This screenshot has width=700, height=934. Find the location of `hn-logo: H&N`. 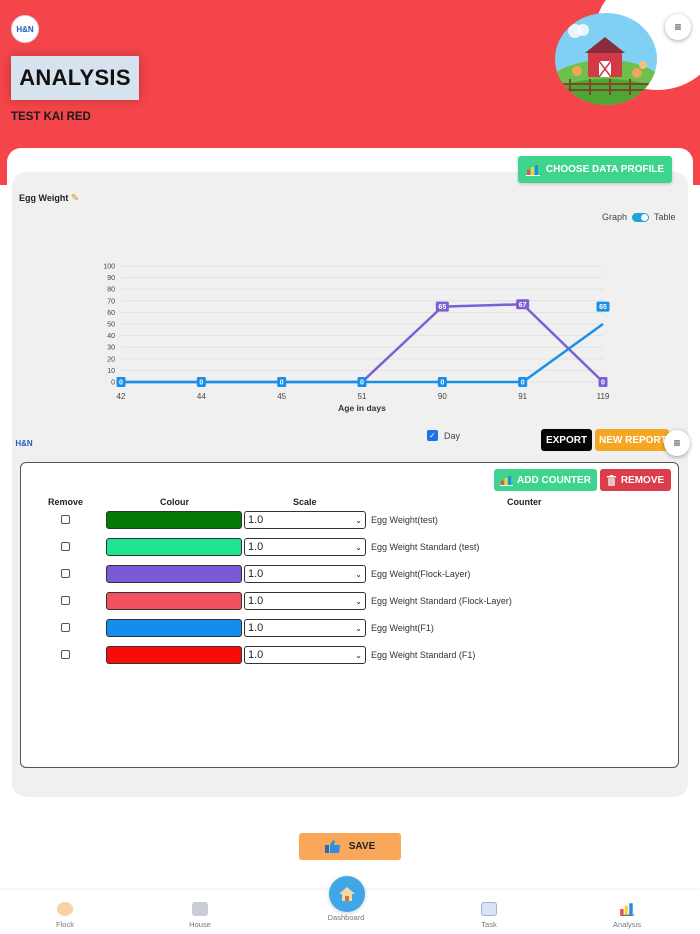

hn-logo: H&N is located at coordinates (25, 29).